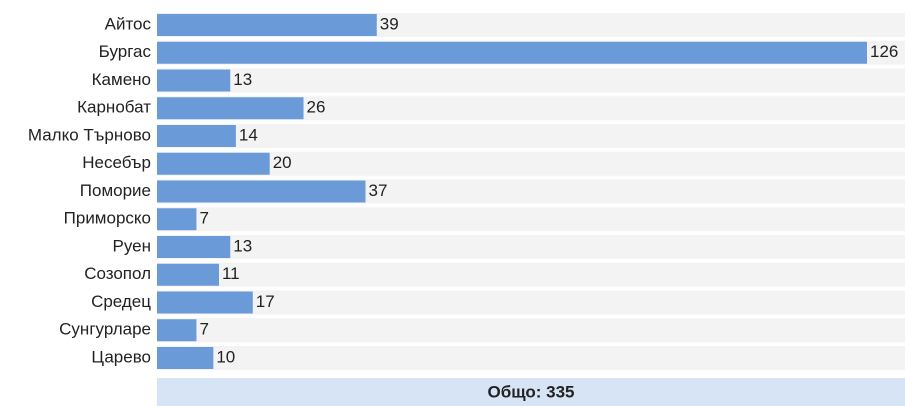  What do you see at coordinates (114, 107) in the screenshot?
I see `category-label: Карнобат` at bounding box center [114, 107].